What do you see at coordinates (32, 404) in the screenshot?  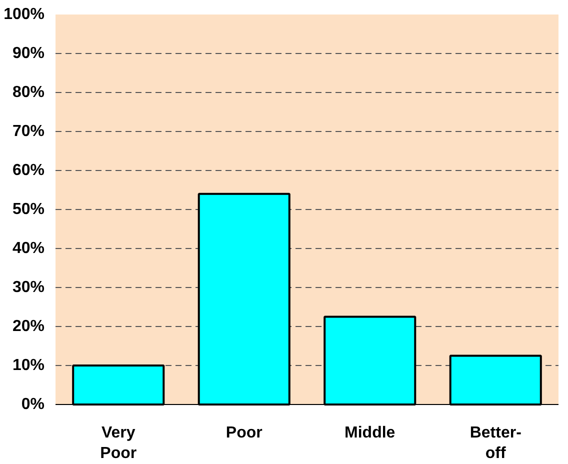 I see `y-tick-label: 0%` at bounding box center [32, 404].